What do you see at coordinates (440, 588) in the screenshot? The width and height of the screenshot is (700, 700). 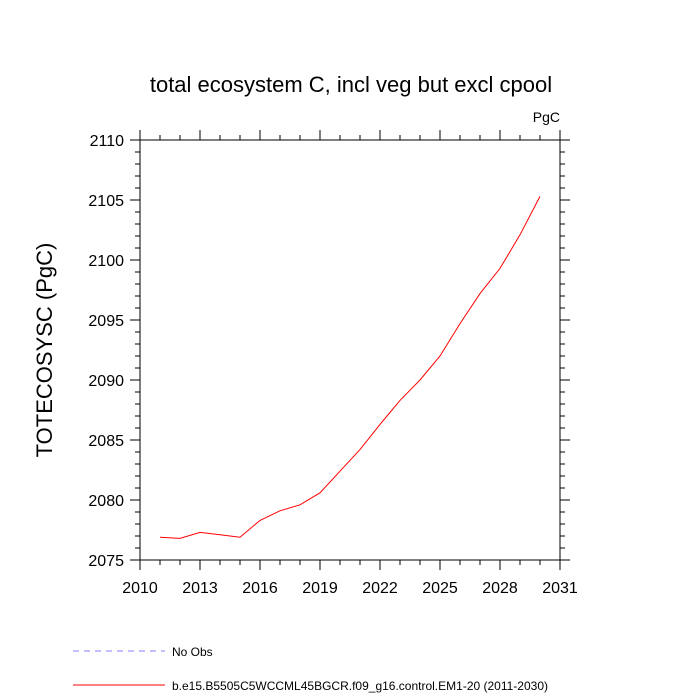 I see `x-tick-label: 2025` at bounding box center [440, 588].